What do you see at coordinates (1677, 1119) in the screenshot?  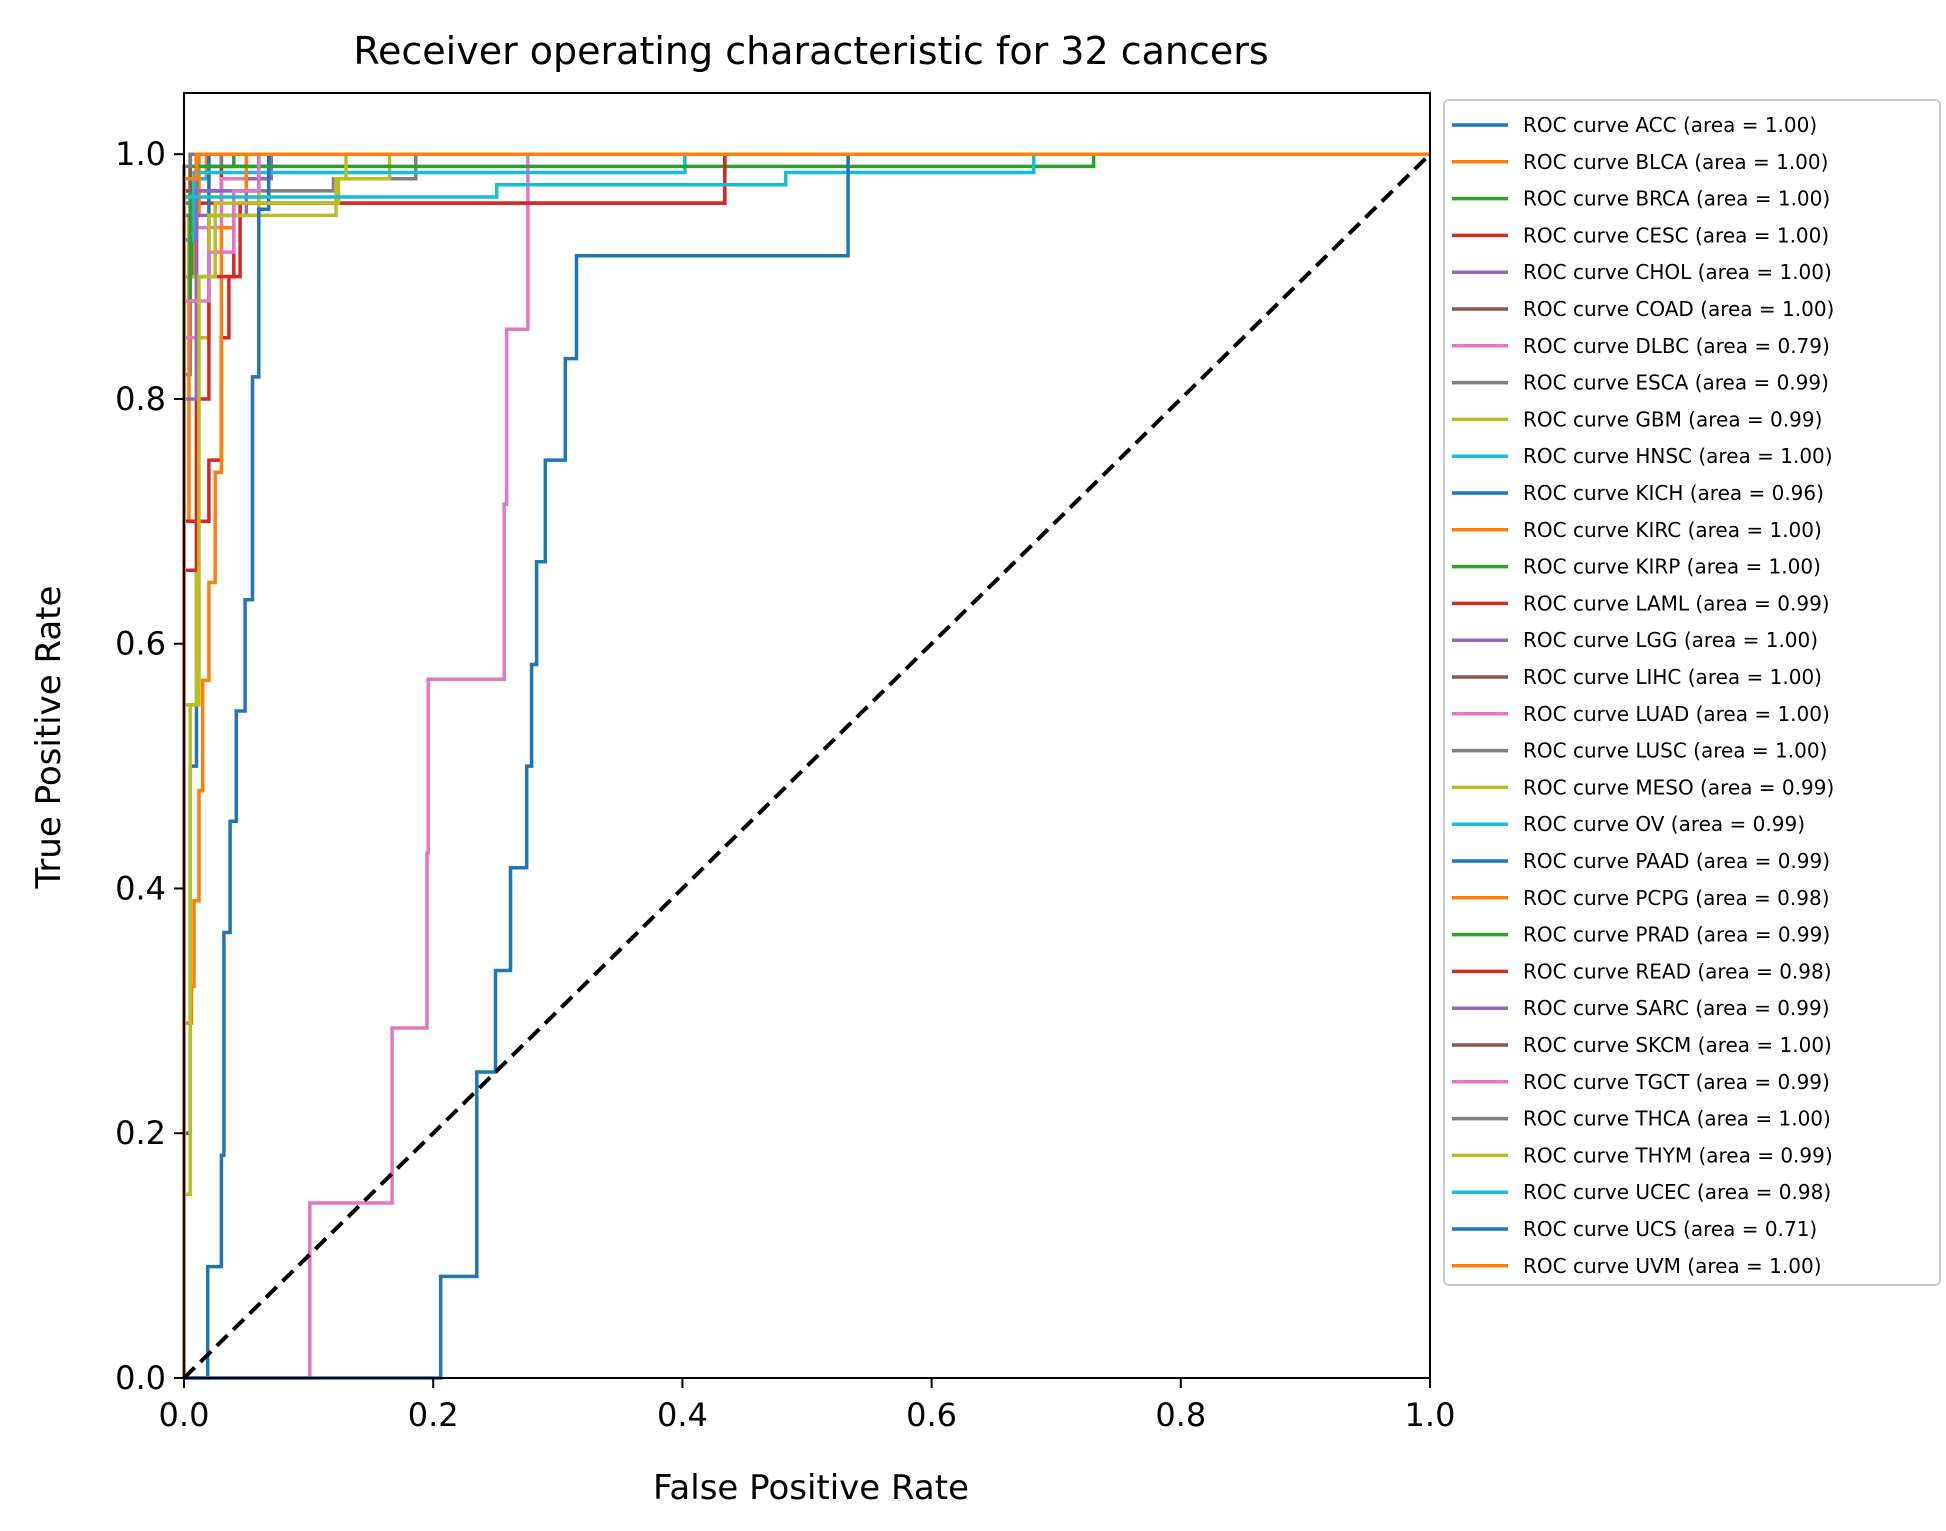 I see `legend-label-27: ROC curve THCA (area = 1.00)` at bounding box center [1677, 1119].